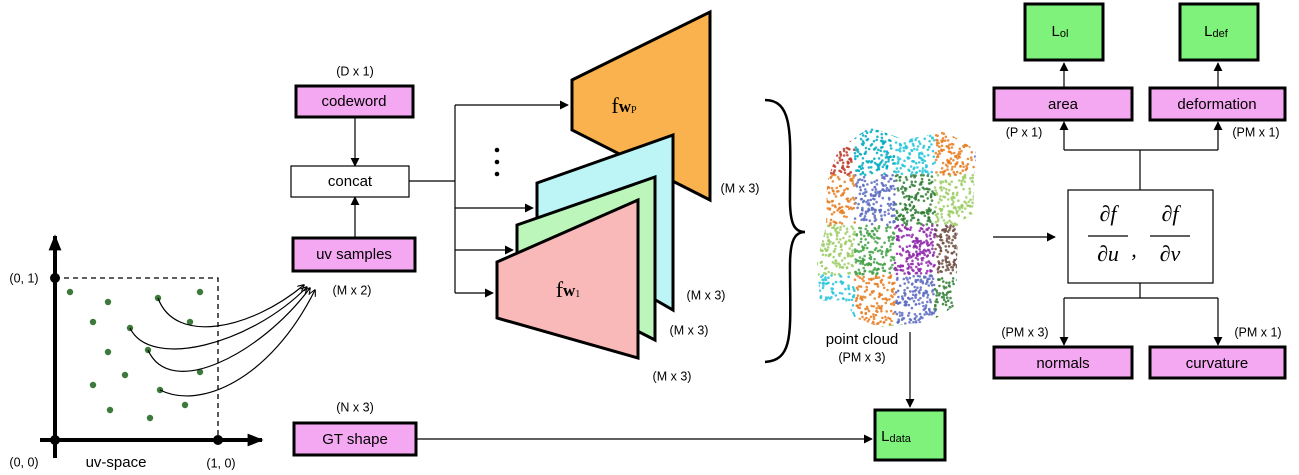 This screenshot has height=475, width=1299. Describe the element at coordinates (1219, 32) in the screenshot. I see `loss-box` at that location.